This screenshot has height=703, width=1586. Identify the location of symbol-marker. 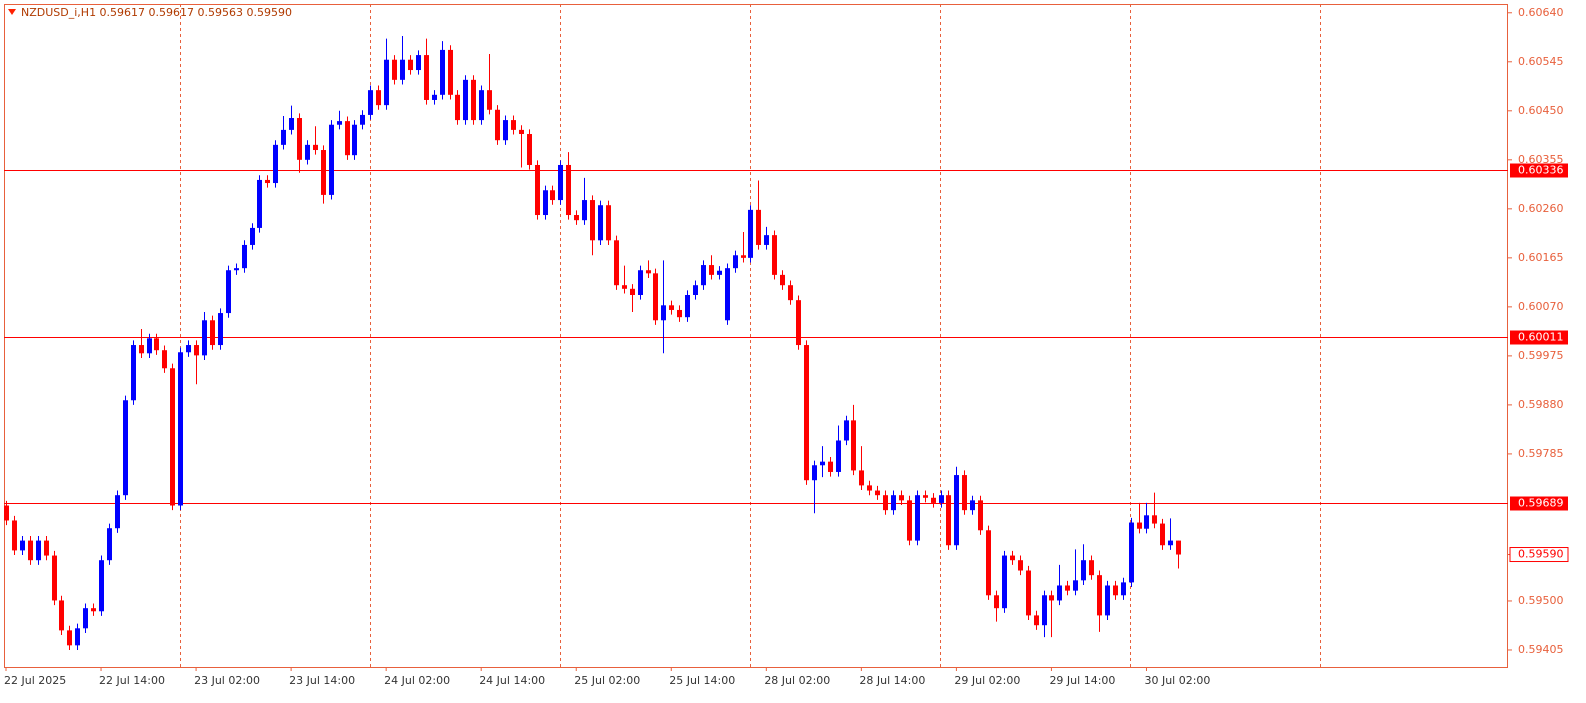
(12, 12).